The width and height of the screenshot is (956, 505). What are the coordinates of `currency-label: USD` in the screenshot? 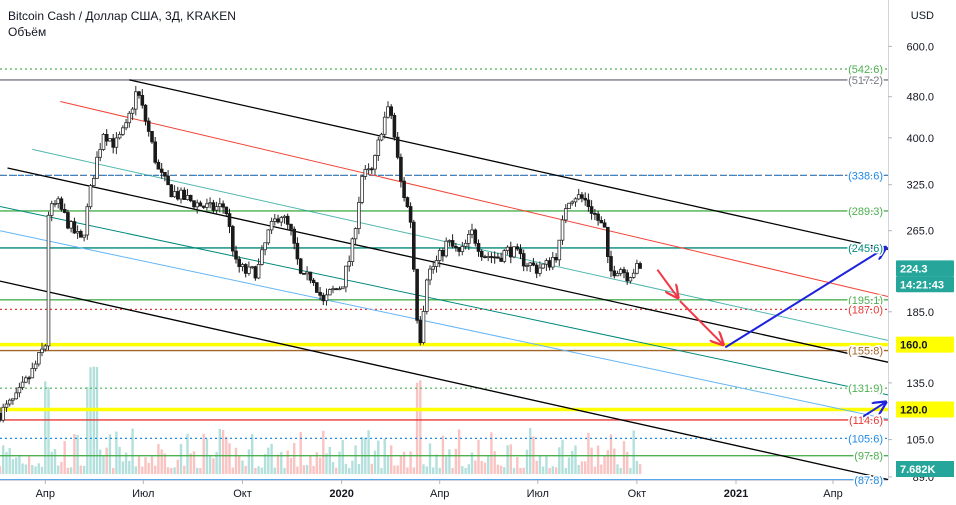 It's located at (922, 16).